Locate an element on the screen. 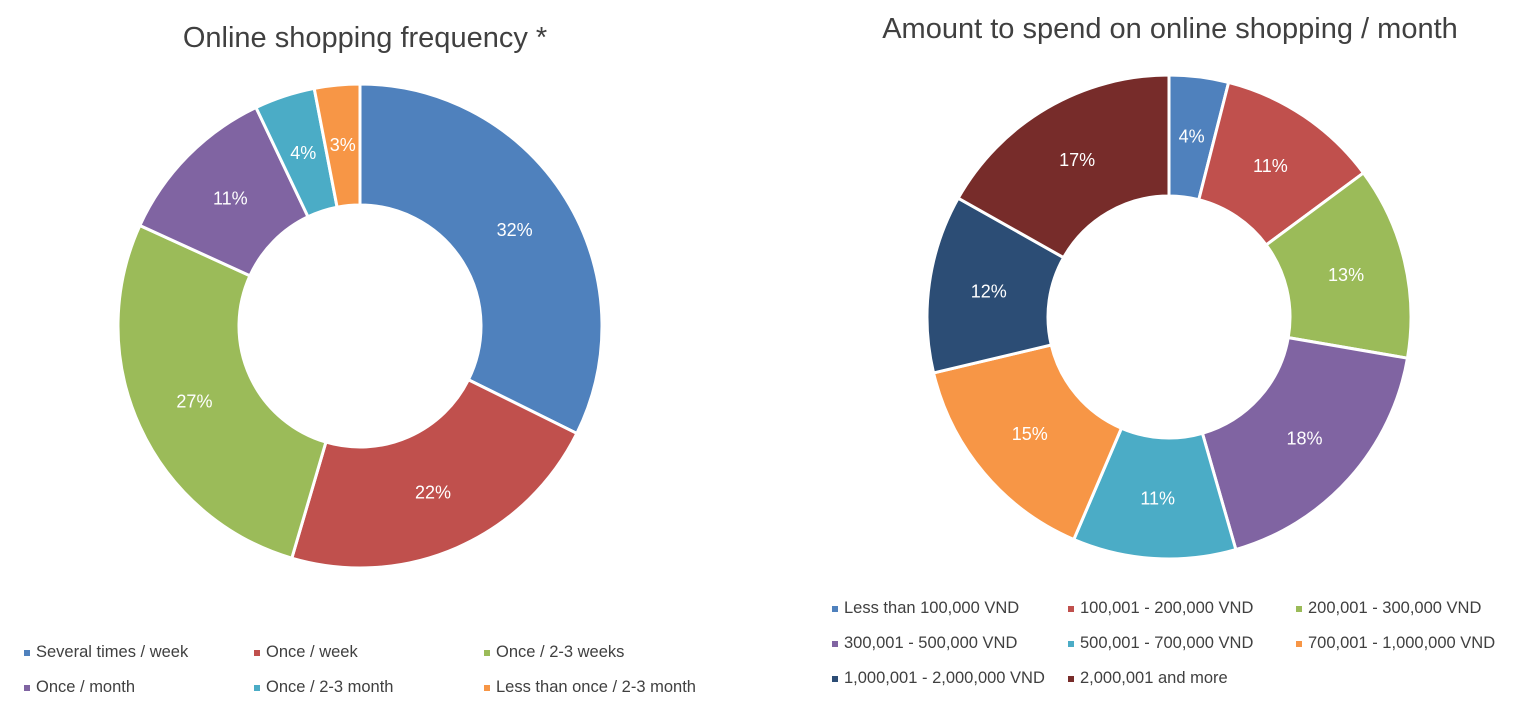 The image size is (1525, 714). legend-label: 2,000,001 and more is located at coordinates (1154, 678).